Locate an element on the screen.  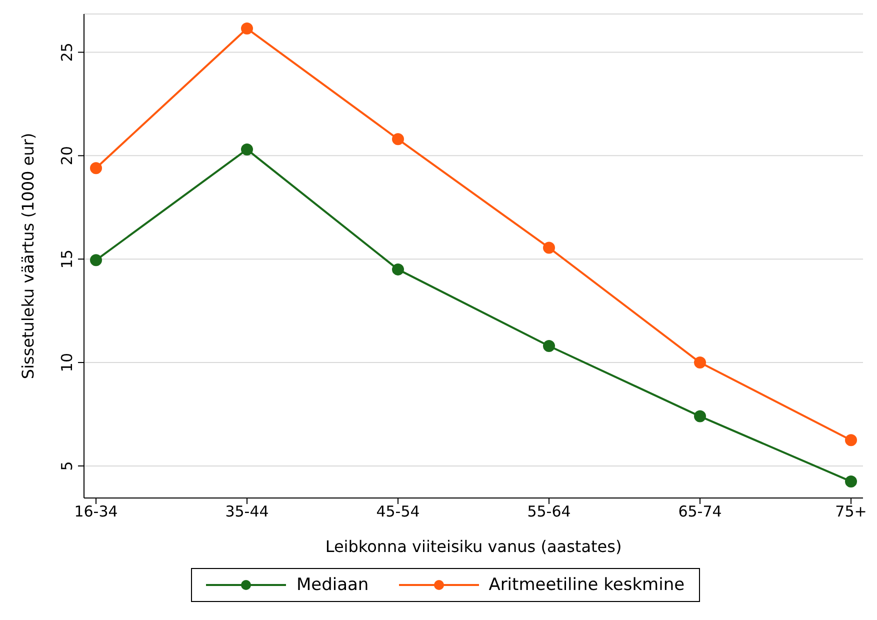
x-tick-label: 65-74 is located at coordinates (700, 511).